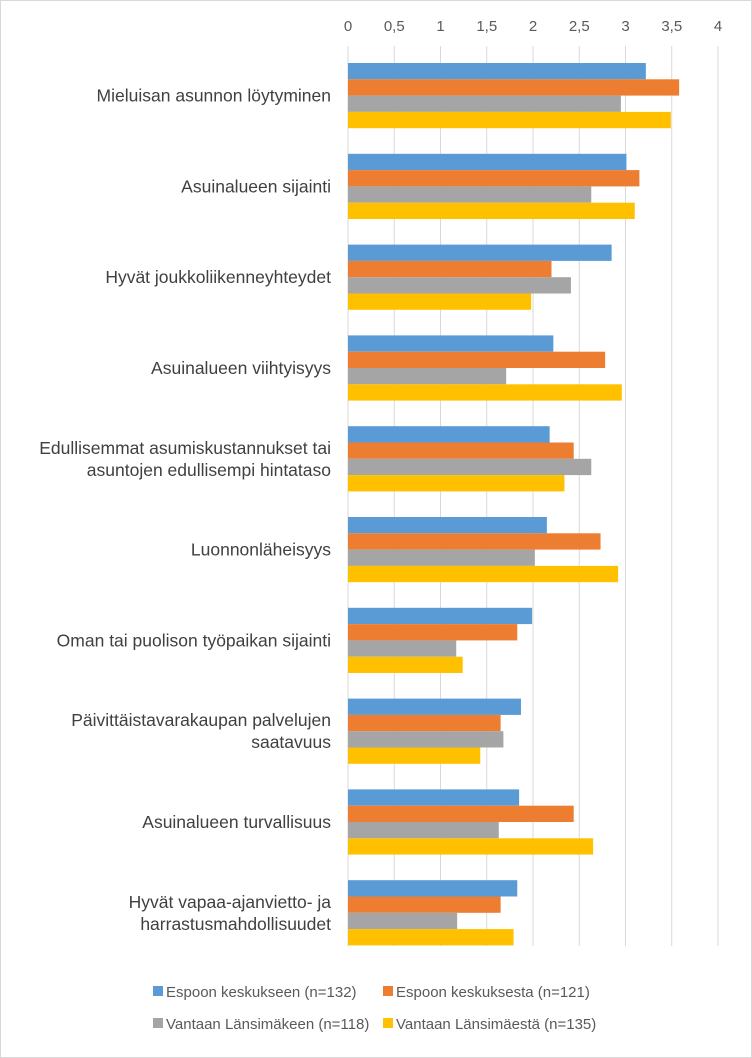  What do you see at coordinates (486, 26) in the screenshot?
I see `x-tick-label: 1,5` at bounding box center [486, 26].